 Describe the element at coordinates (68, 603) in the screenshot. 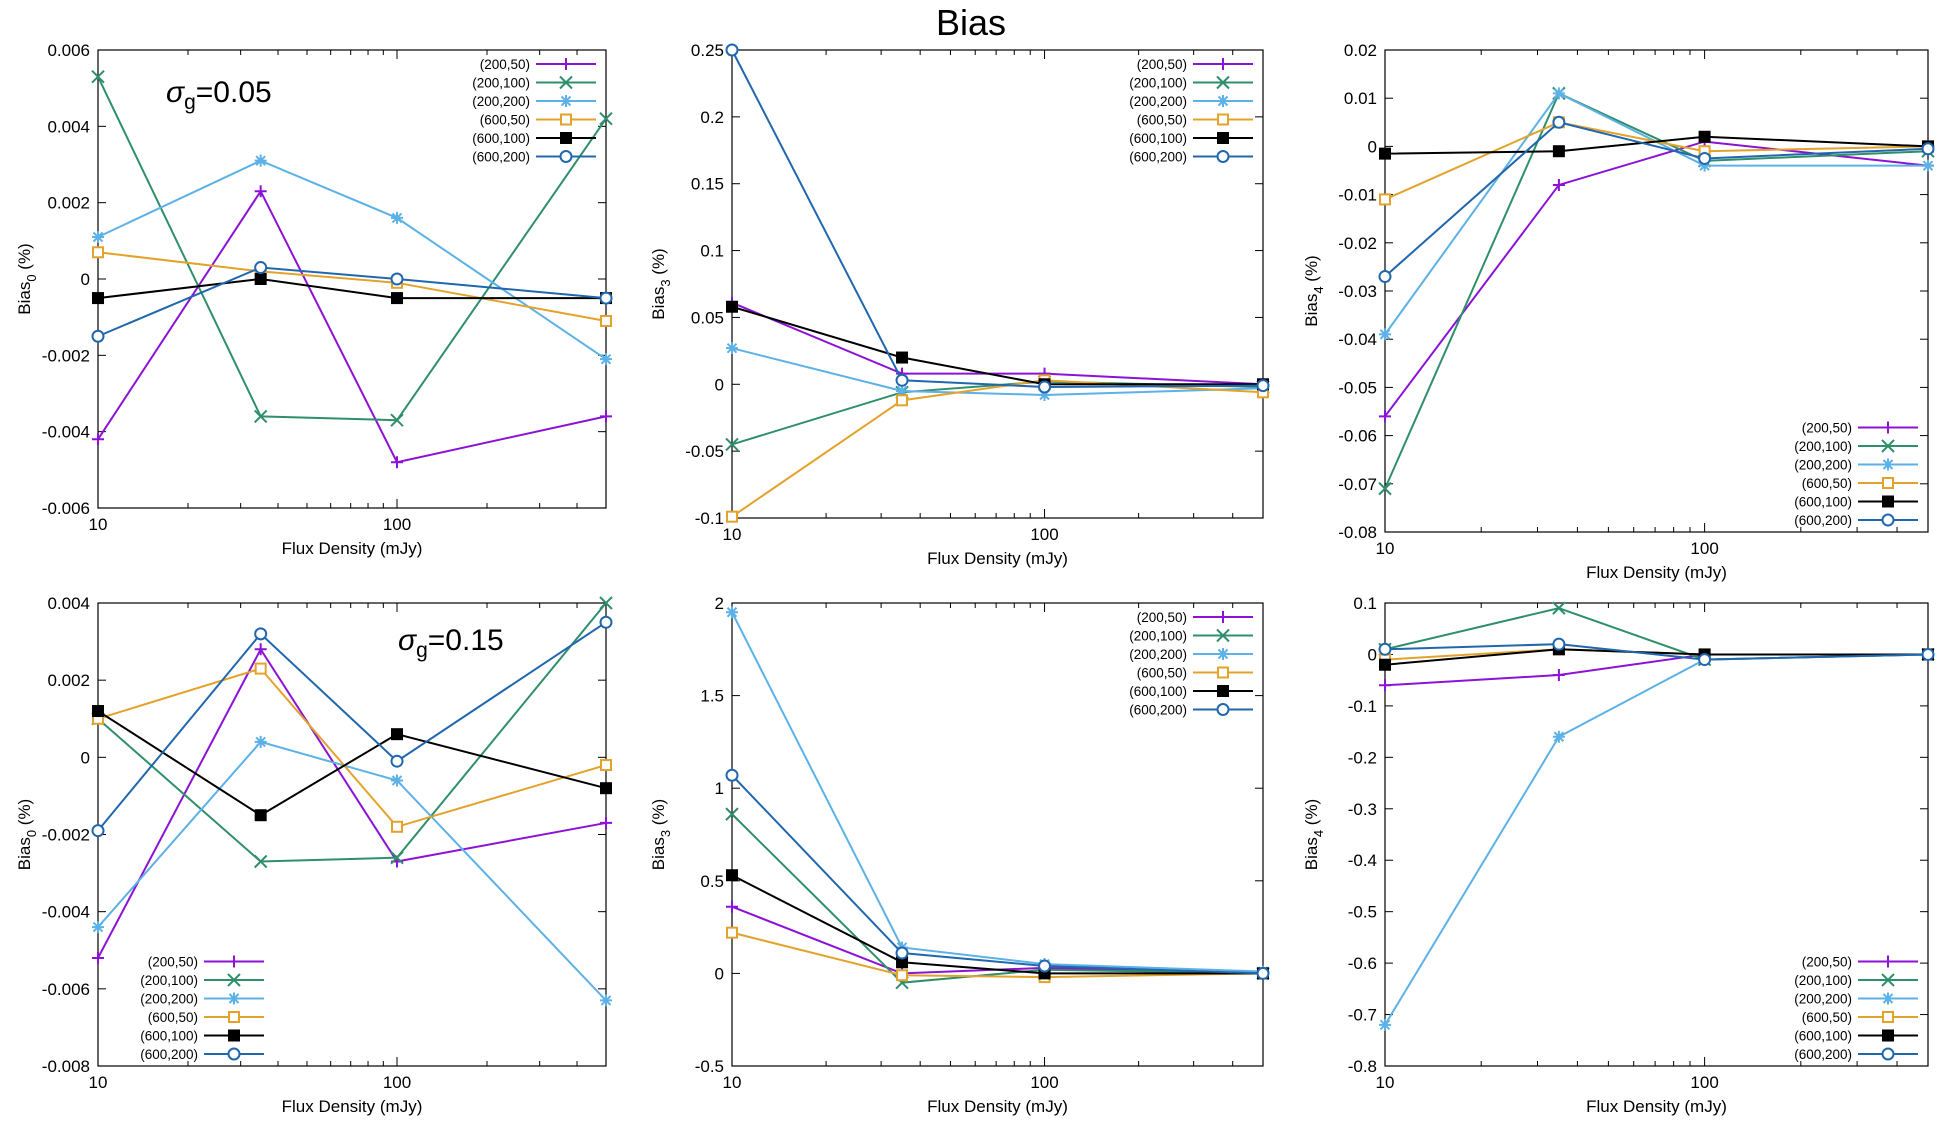

I see `y-tick-label: 0.004` at that location.